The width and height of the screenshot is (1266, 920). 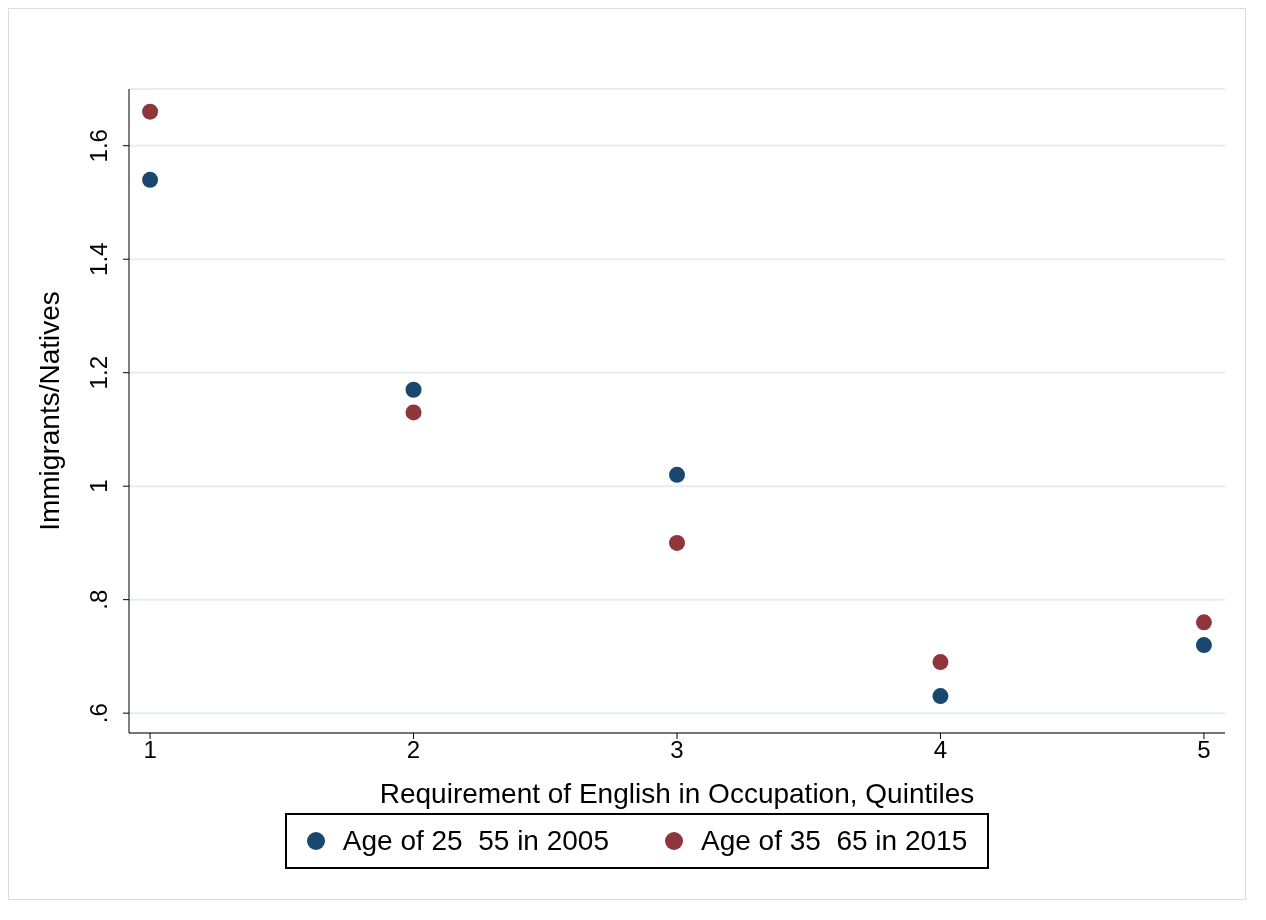 I want to click on x-tick-label: 3, so click(x=677, y=750).